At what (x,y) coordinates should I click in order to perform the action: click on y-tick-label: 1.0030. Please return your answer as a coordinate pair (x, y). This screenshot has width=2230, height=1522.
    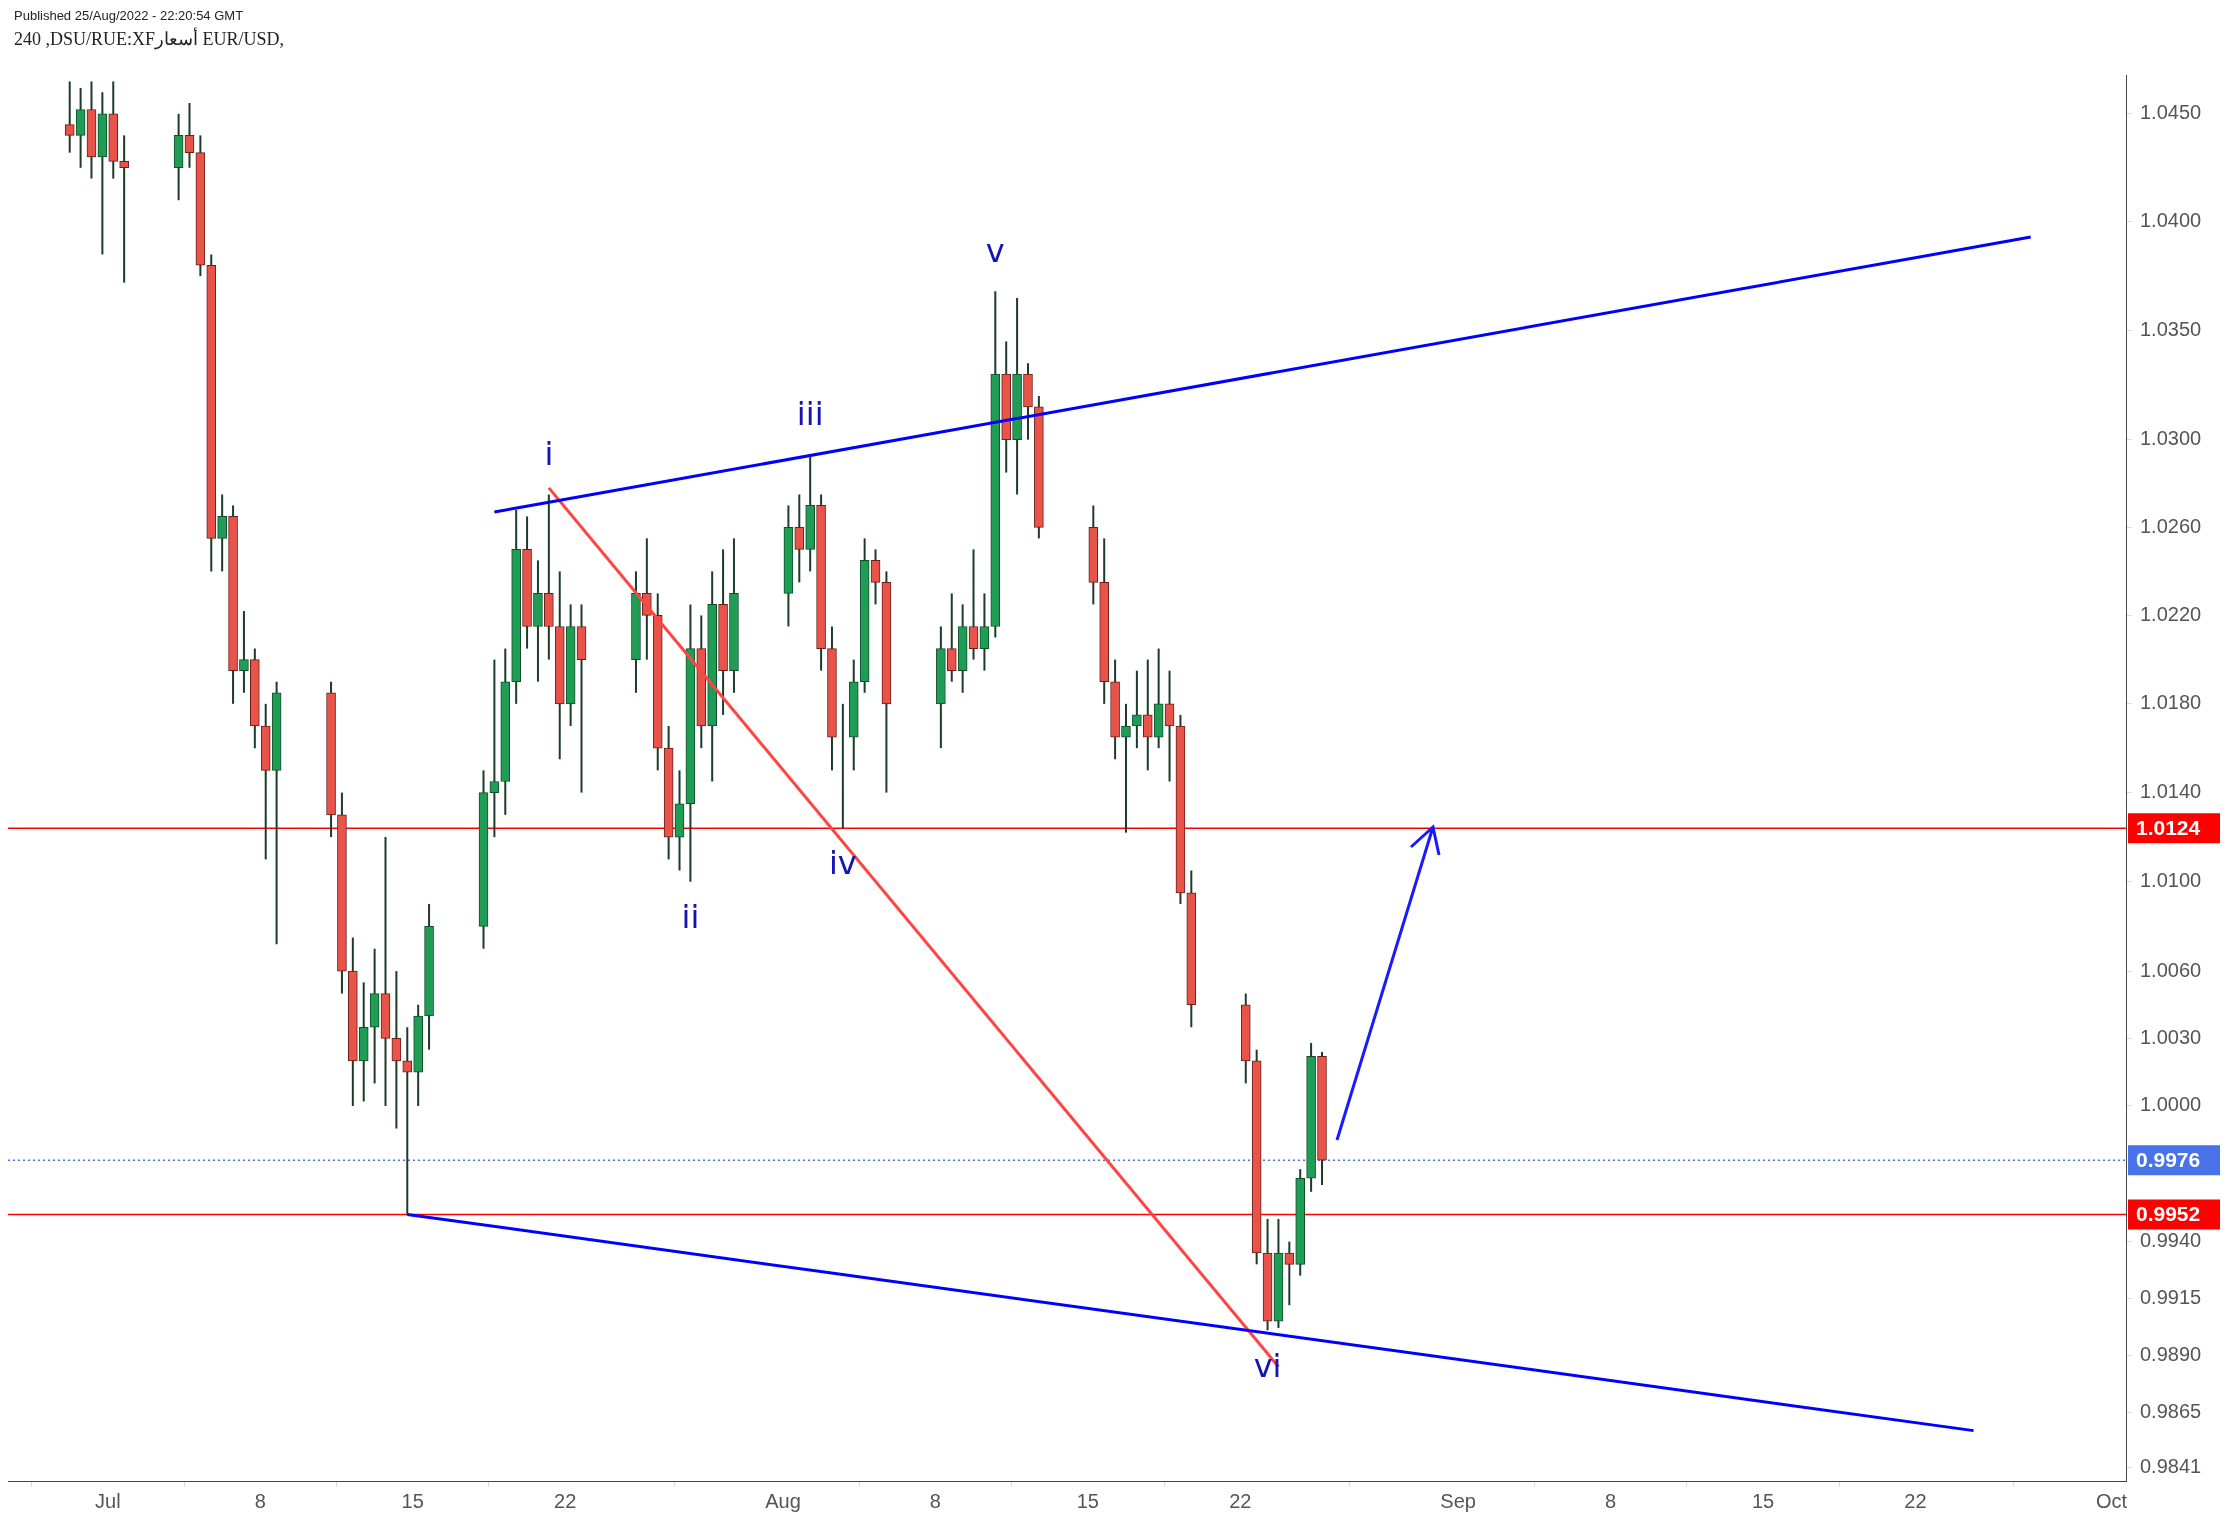
    Looking at the image, I should click on (2171, 1036).